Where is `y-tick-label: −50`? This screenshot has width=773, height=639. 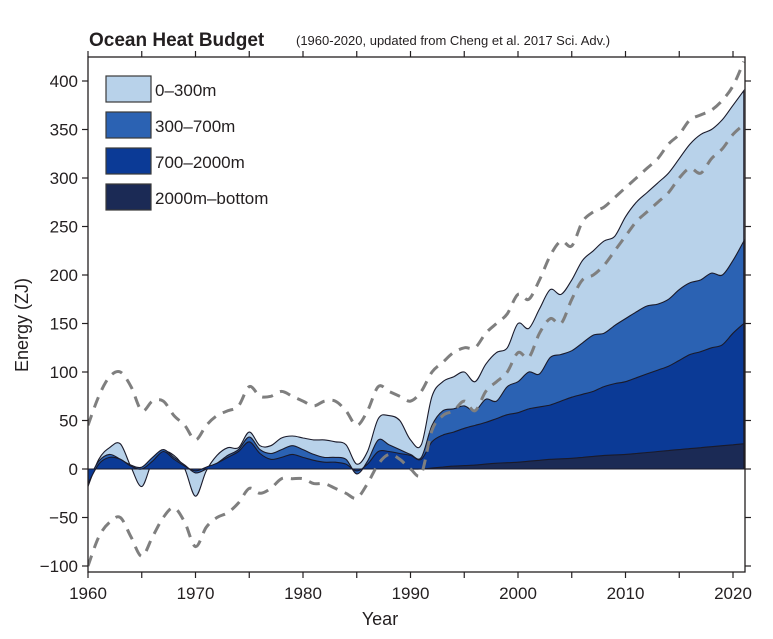 y-tick-label: −50 is located at coordinates (63, 518).